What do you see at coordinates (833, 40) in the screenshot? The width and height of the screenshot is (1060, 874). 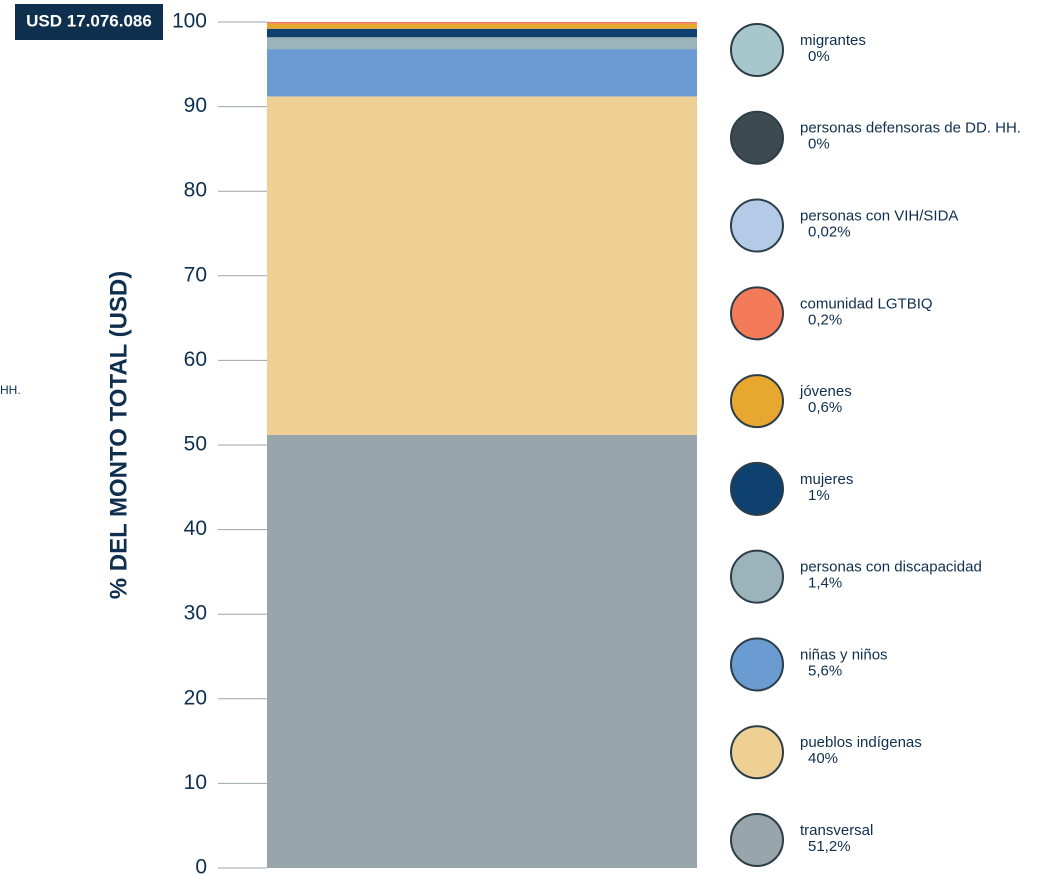 I see `legend-label: migrantes` at bounding box center [833, 40].